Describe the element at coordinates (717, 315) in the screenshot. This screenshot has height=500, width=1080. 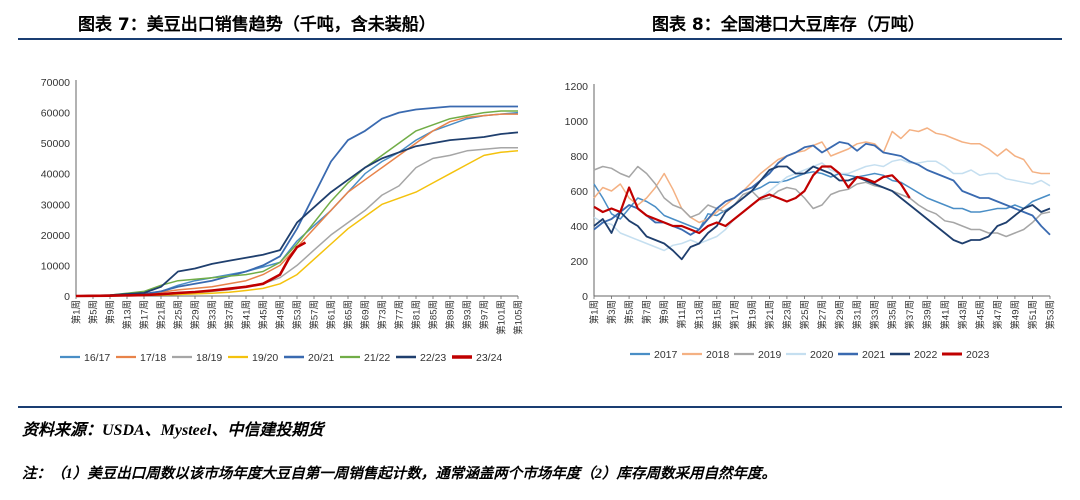
I see `x-tick-label: 第15周` at that location.